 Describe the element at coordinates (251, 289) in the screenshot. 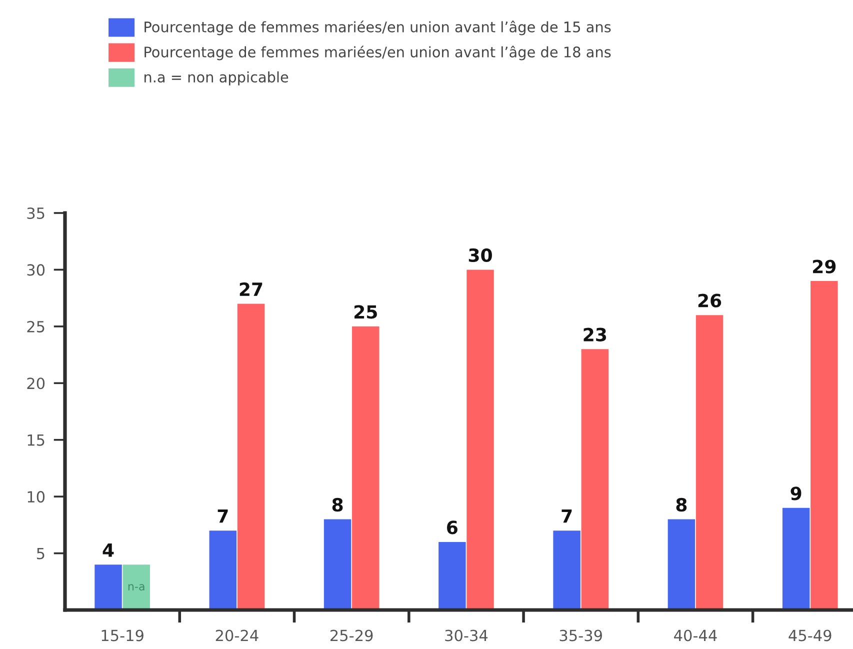

I see `data-label: 27` at that location.